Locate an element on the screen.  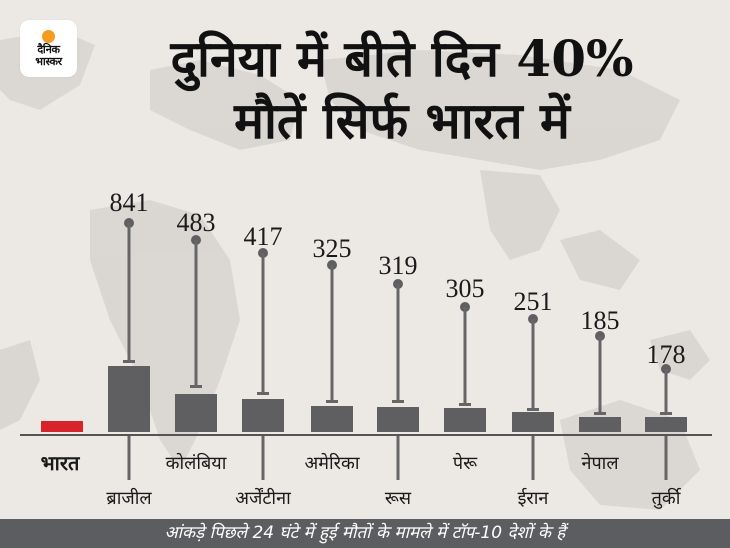
stem-brazil is located at coordinates (129, 291).